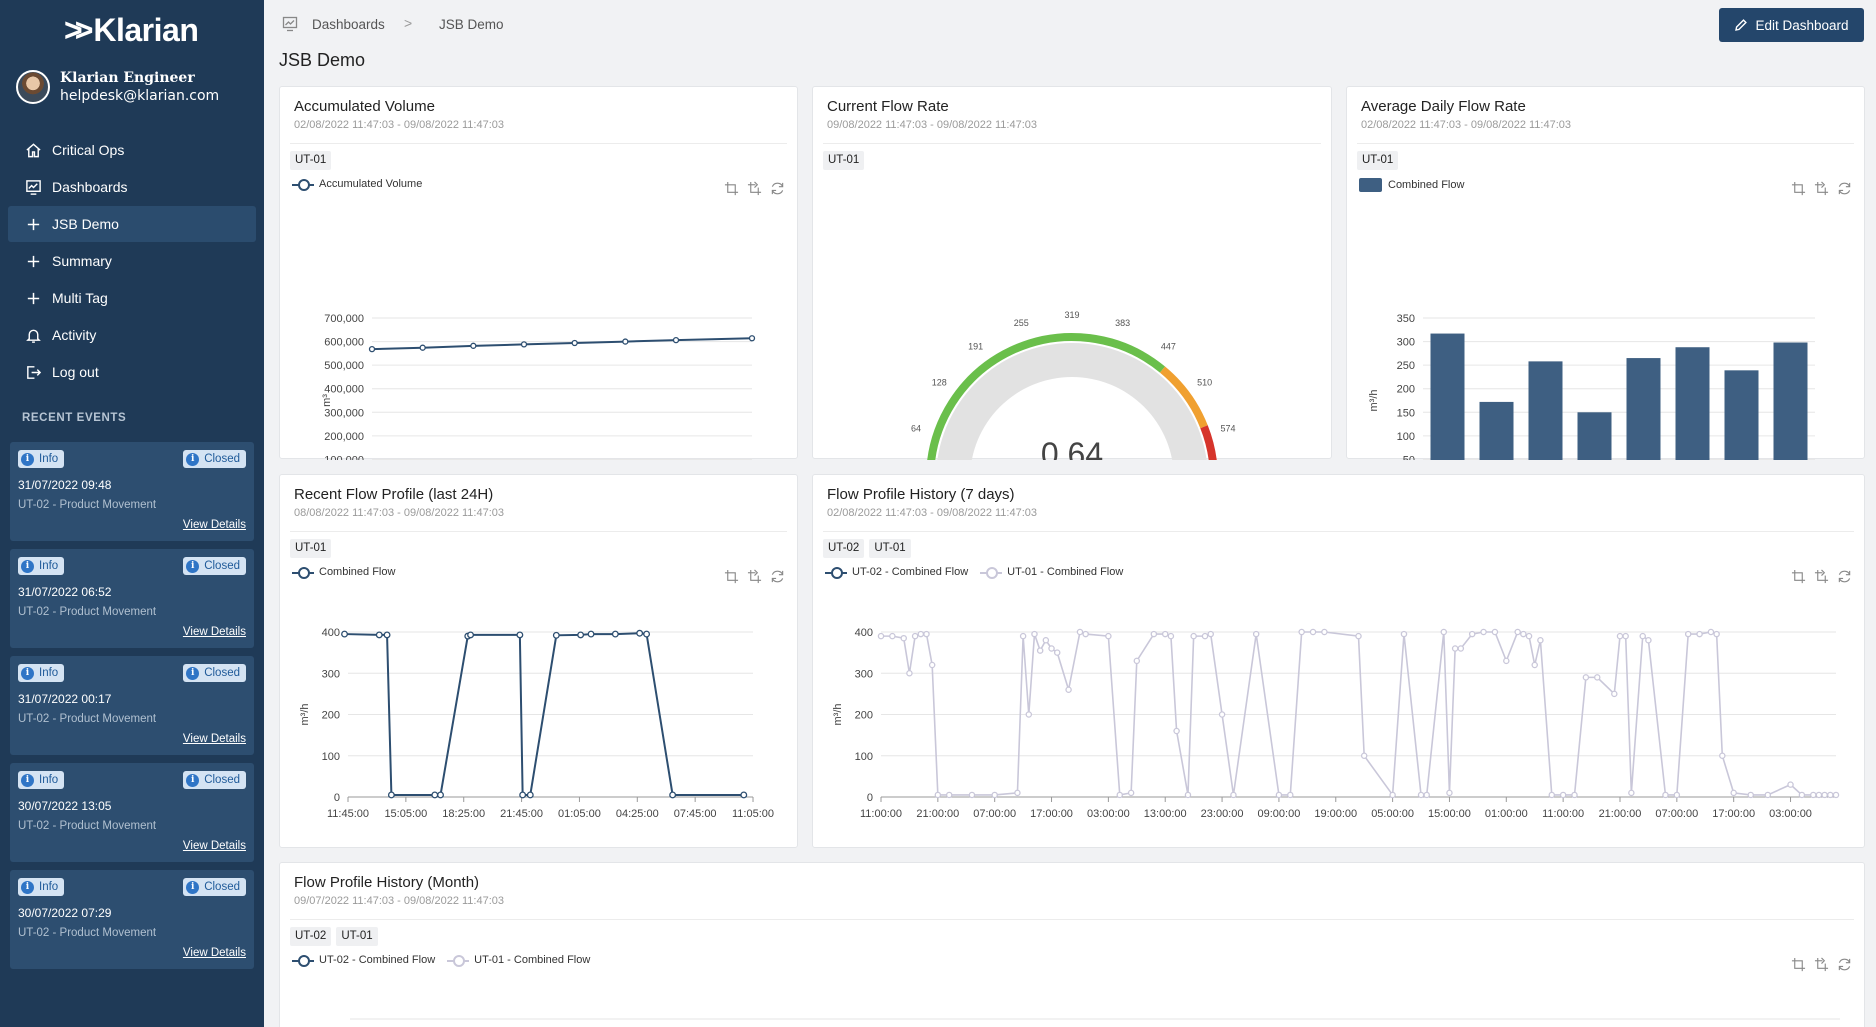 This screenshot has width=1876, height=1027. What do you see at coordinates (1208, 442) in the screenshot?
I see `gauge-band-red` at bounding box center [1208, 442].